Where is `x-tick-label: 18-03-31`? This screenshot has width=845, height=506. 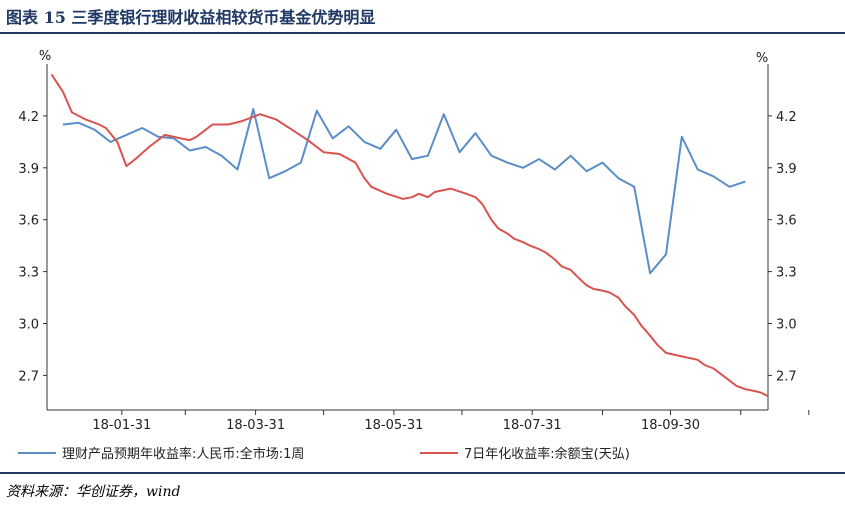 x-tick-label: 18-03-31 is located at coordinates (255, 425).